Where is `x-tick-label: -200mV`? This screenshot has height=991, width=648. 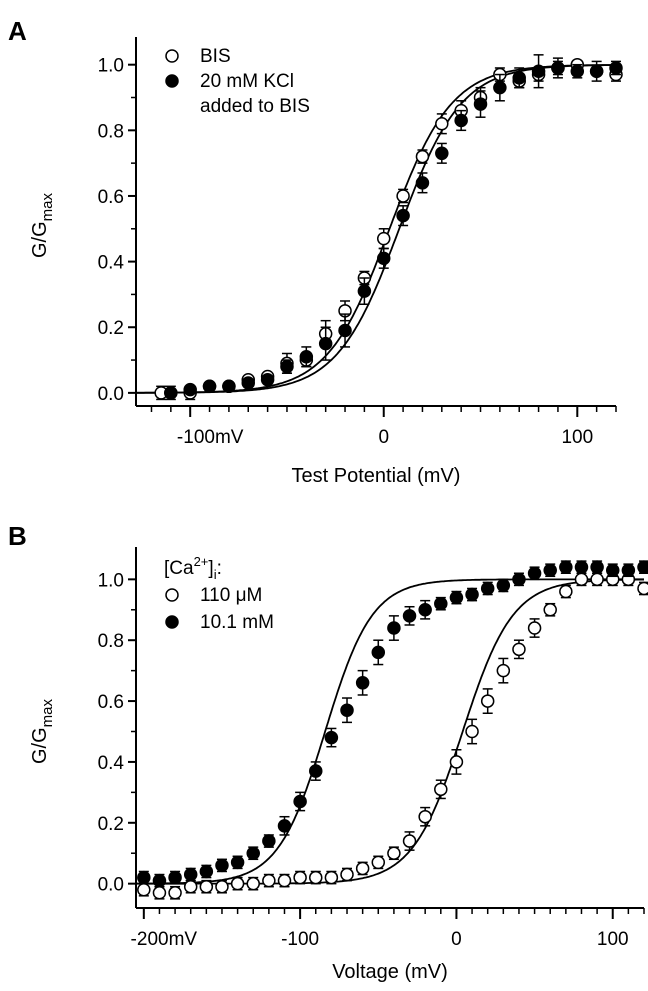 x-tick-label: -200mV is located at coordinates (164, 939).